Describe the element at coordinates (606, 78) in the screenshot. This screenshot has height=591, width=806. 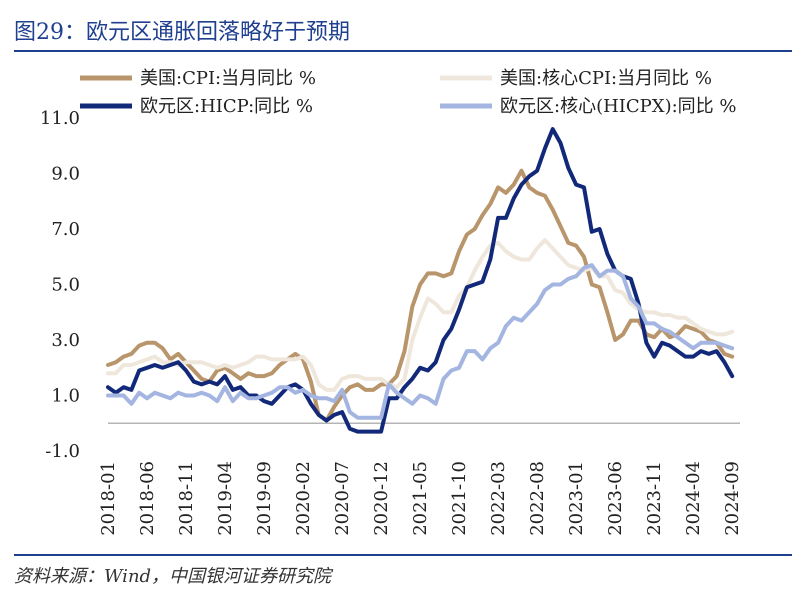
I see `legend-label-2: 美国:核心CPI:当月同比 %` at that location.